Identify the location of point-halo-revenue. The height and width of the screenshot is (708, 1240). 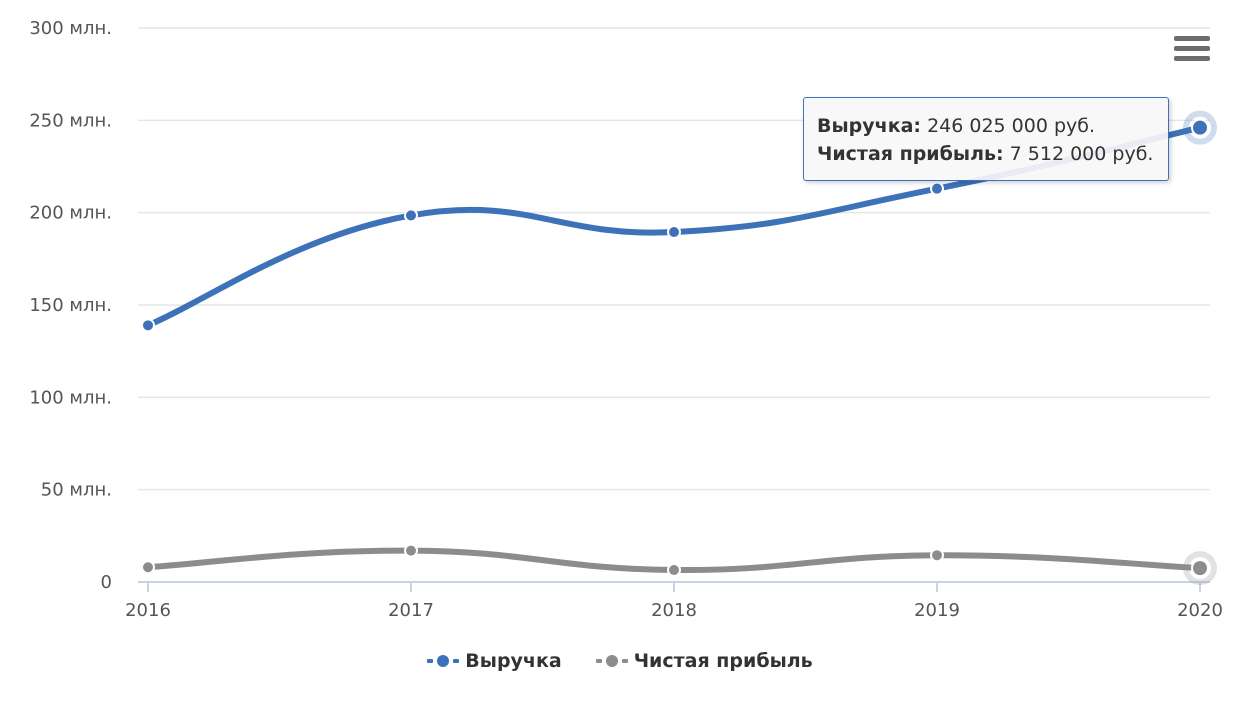
(1200, 127).